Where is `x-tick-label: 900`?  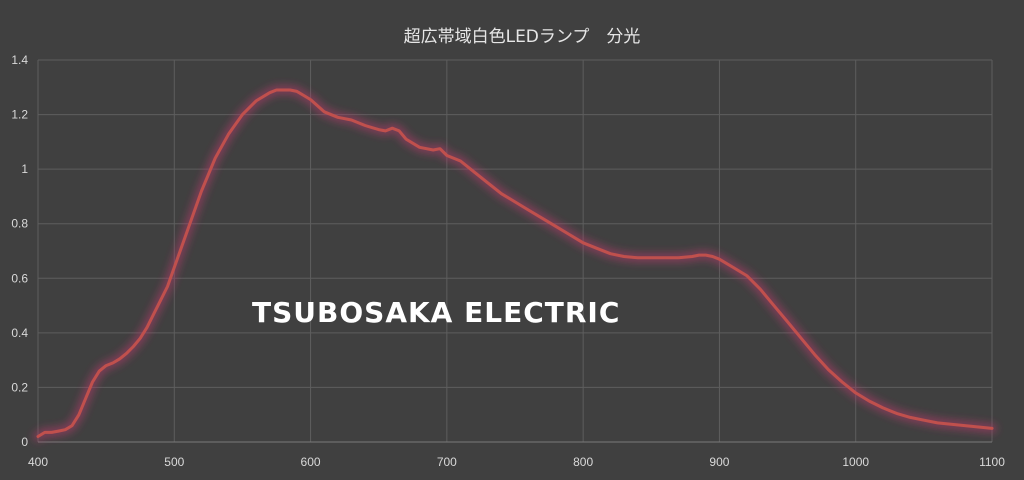
x-tick-label: 900 is located at coordinates (719, 462).